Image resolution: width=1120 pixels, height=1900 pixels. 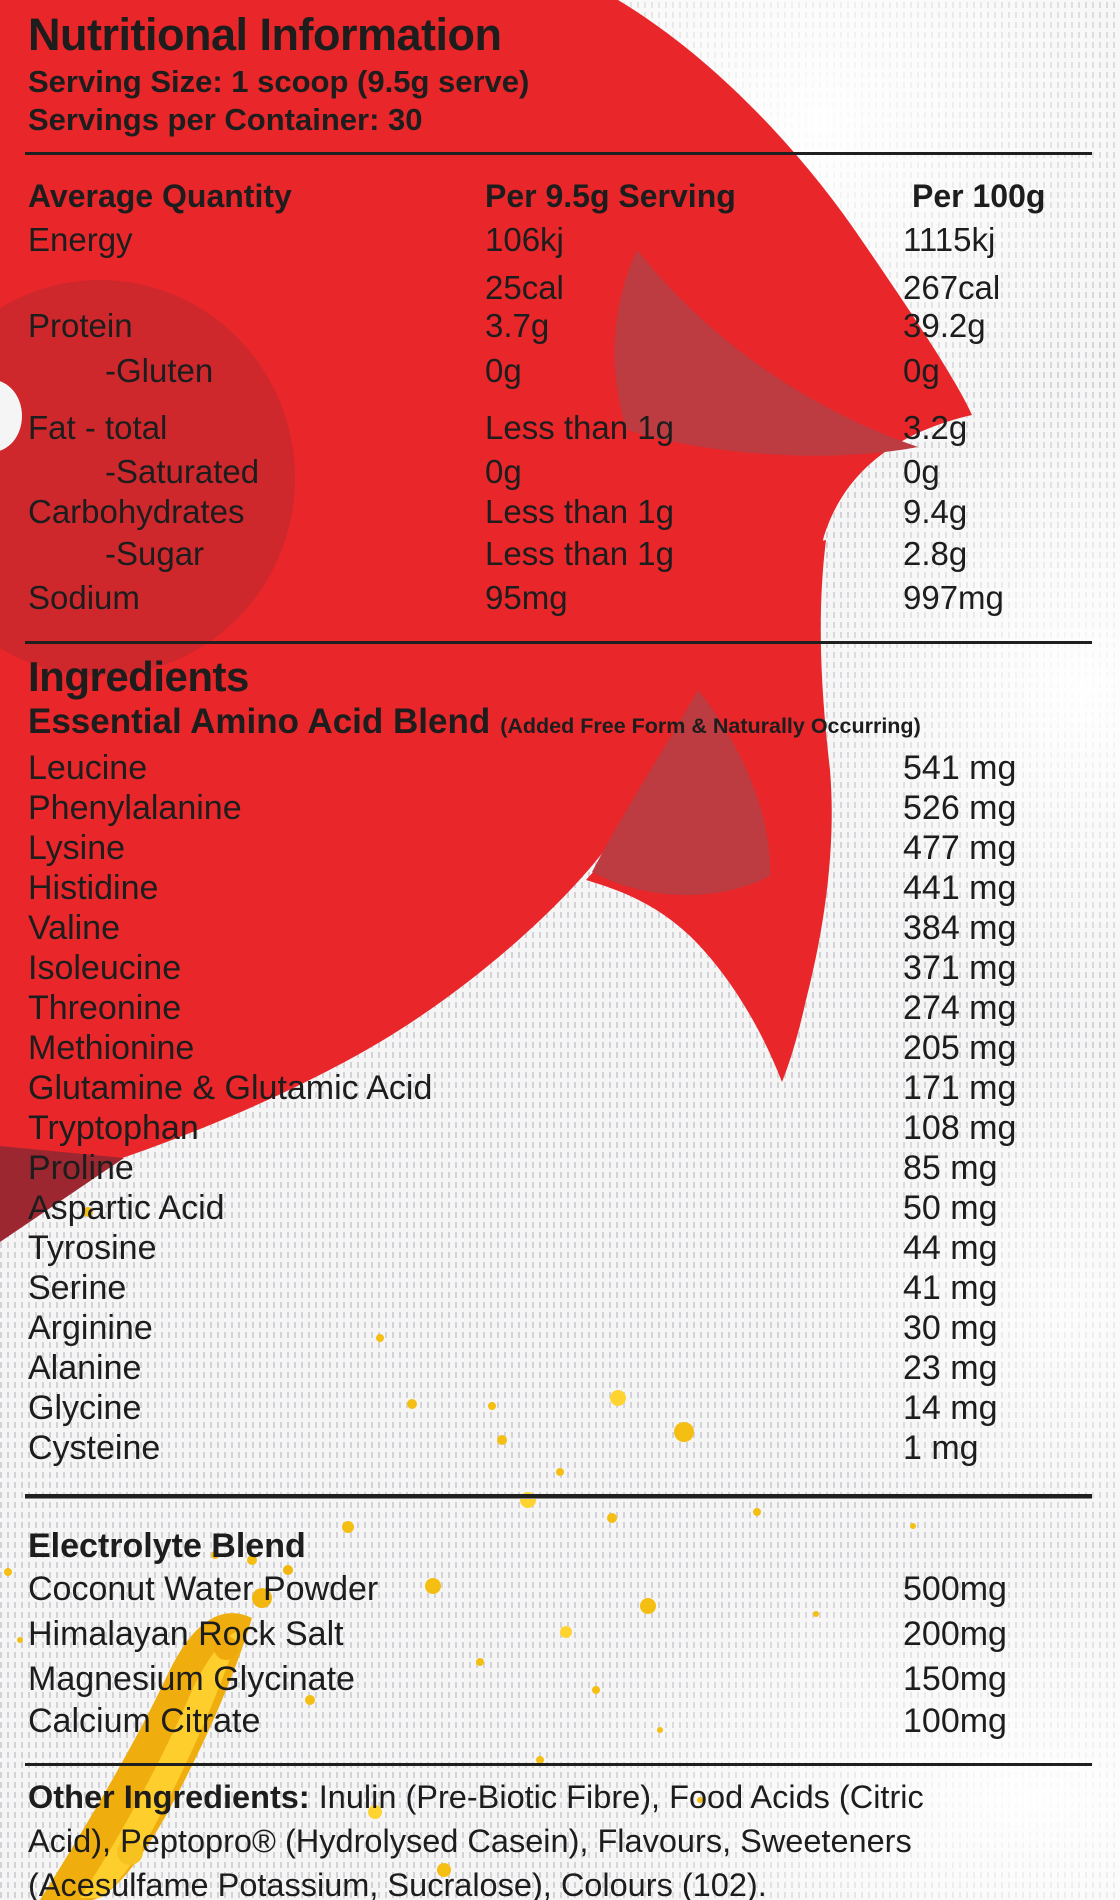 What do you see at coordinates (960, 928) in the screenshot?
I see `amino-acid-amount: 384 mg` at bounding box center [960, 928].